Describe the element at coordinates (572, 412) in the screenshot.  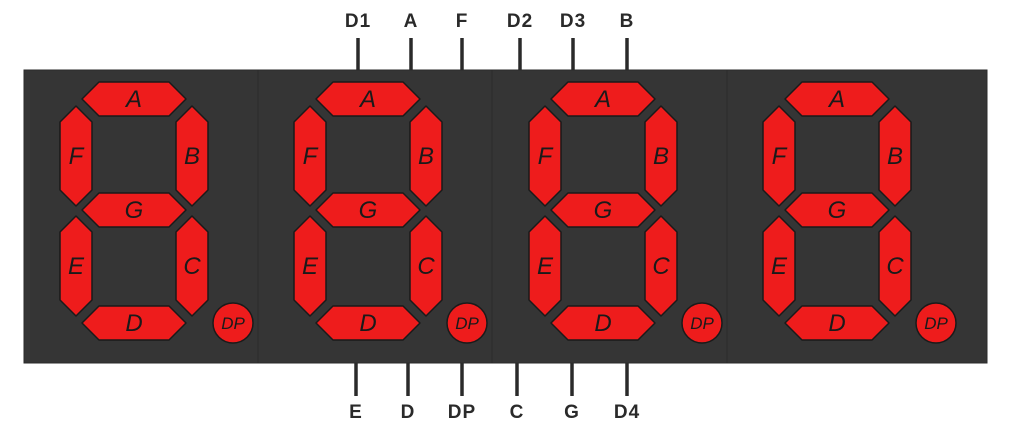
I see `pin-bottom-label: G` at that location.